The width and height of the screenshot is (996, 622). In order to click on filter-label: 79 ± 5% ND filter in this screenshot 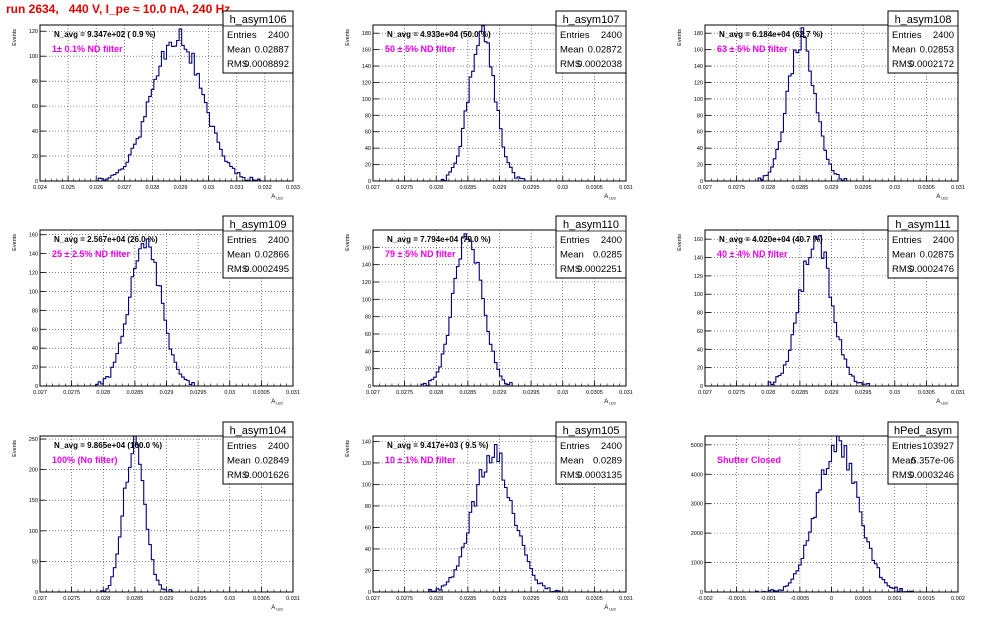, I will do `click(420, 254)`.